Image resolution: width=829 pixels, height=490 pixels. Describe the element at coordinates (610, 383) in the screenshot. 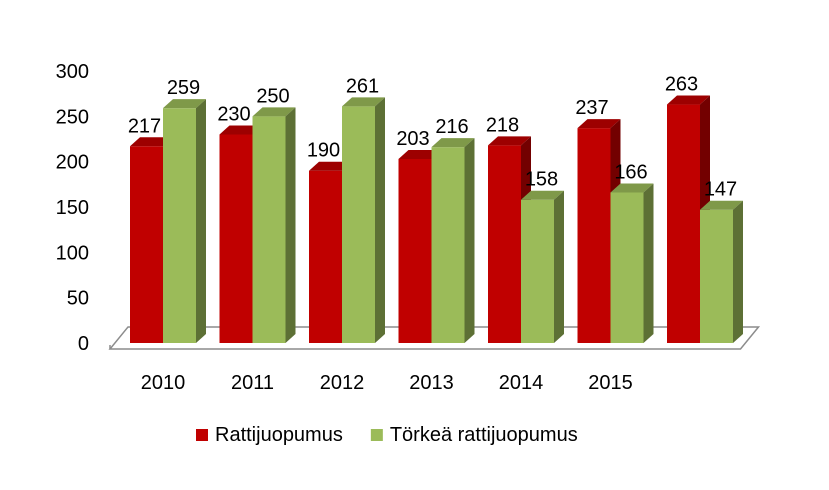

I see `x-tick-label: 2015` at that location.